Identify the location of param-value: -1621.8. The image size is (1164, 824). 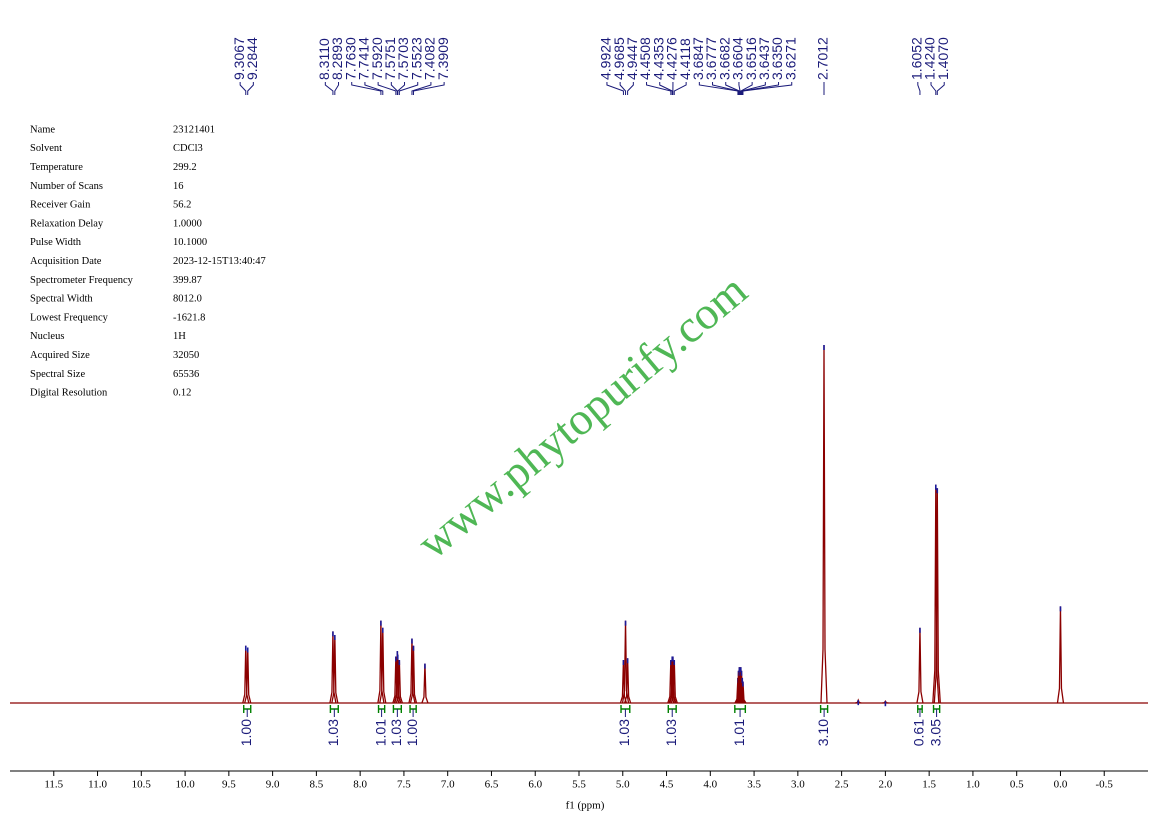
(189, 317).